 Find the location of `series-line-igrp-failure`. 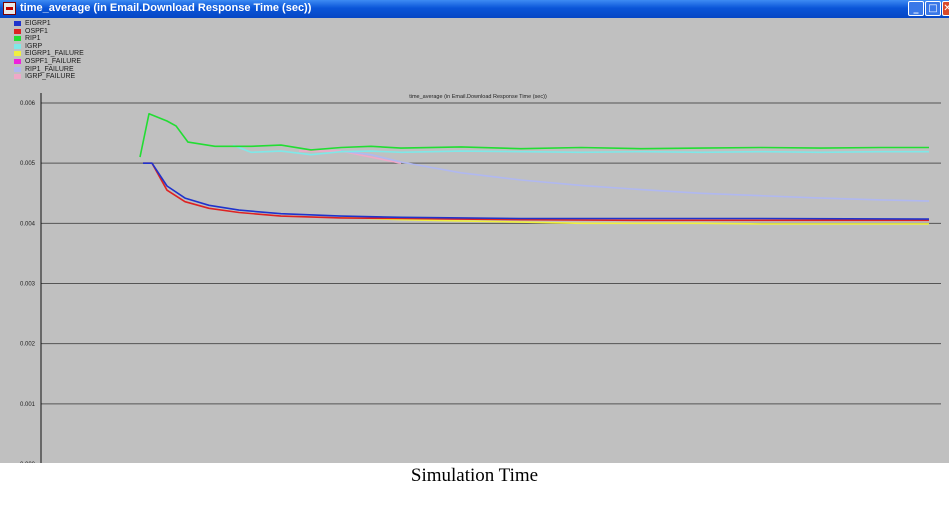

series-line-igrp-failure is located at coordinates (350, 157).